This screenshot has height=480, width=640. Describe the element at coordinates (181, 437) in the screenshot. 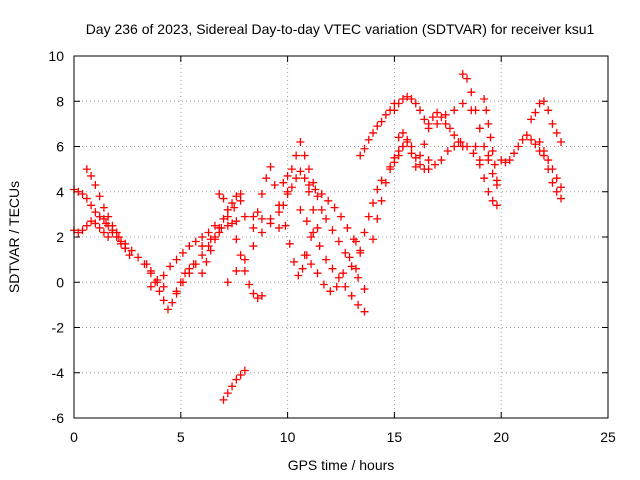

I see `x-tick-label: 5` at that location.